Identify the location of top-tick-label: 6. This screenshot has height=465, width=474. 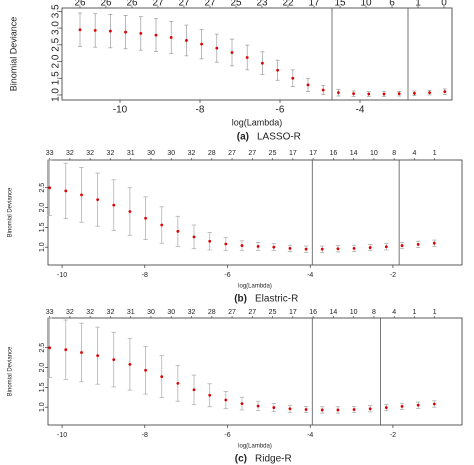
(392, 4).